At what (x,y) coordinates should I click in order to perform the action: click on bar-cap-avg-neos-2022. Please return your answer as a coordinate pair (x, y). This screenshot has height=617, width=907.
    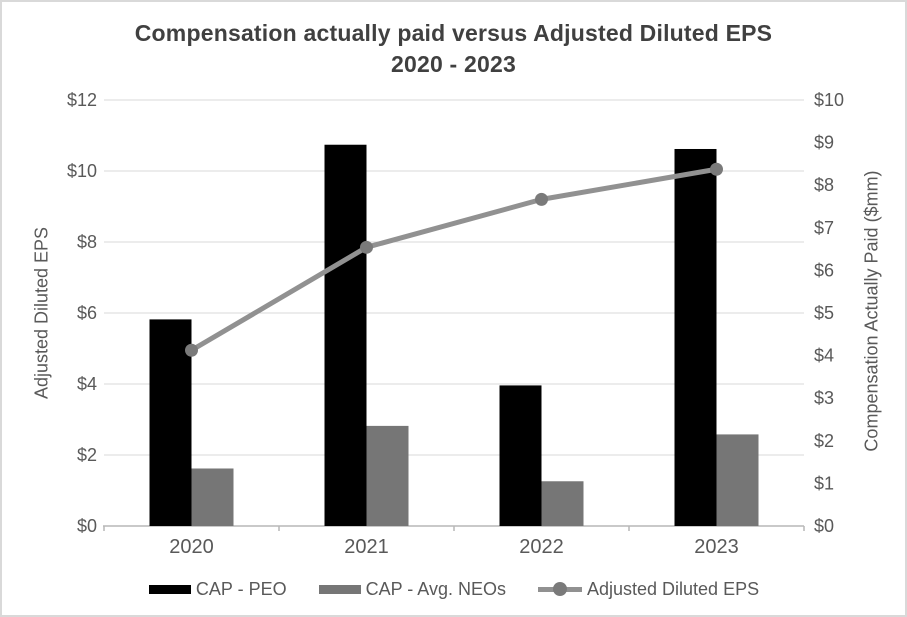
    Looking at the image, I should click on (562, 503).